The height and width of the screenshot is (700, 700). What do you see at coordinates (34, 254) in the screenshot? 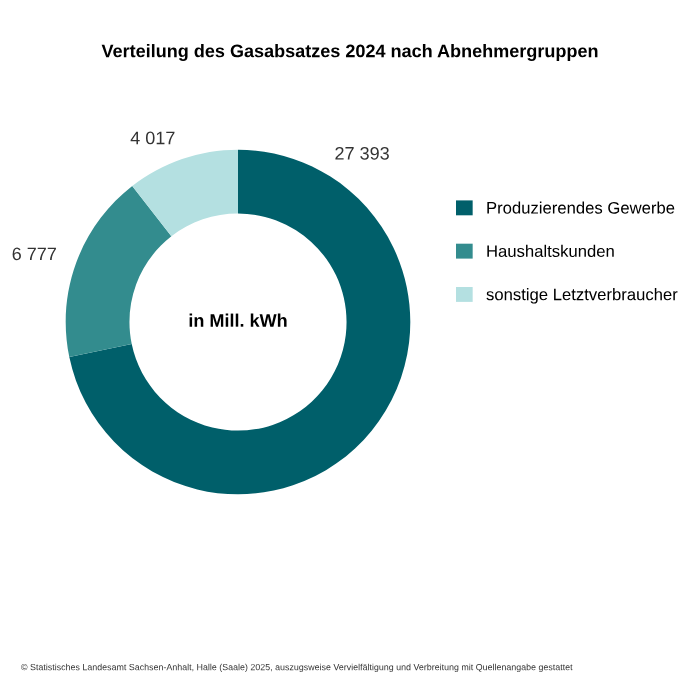
I see `data-label: 6 777` at bounding box center [34, 254].